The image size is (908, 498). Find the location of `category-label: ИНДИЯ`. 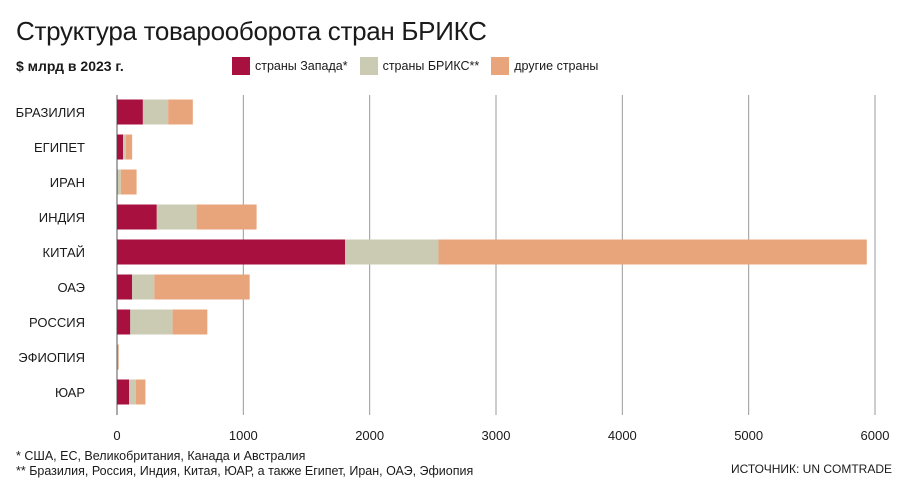

category-label: ИНДИЯ is located at coordinates (62, 217).